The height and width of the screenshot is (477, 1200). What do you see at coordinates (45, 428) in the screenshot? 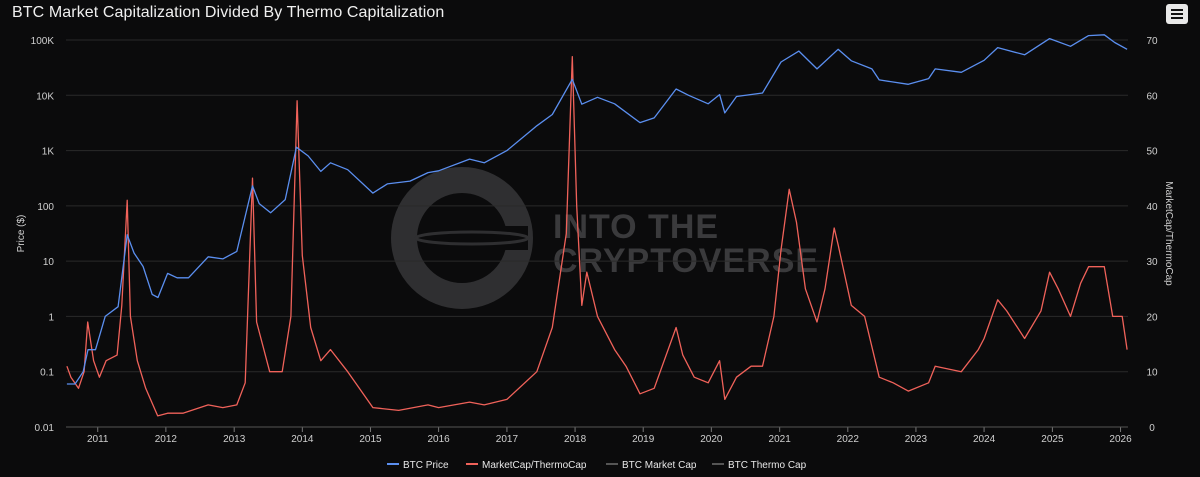
I see `y-tick-label-left-0: 0.01` at bounding box center [45, 428].